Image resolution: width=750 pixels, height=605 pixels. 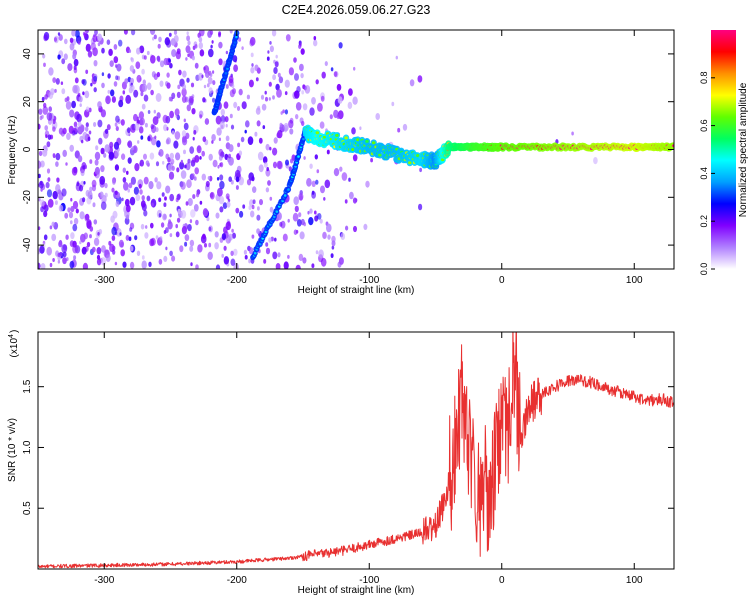 What do you see at coordinates (502, 280) in the screenshot?
I see `spectrogram-x-tick-label: 0` at bounding box center [502, 280].